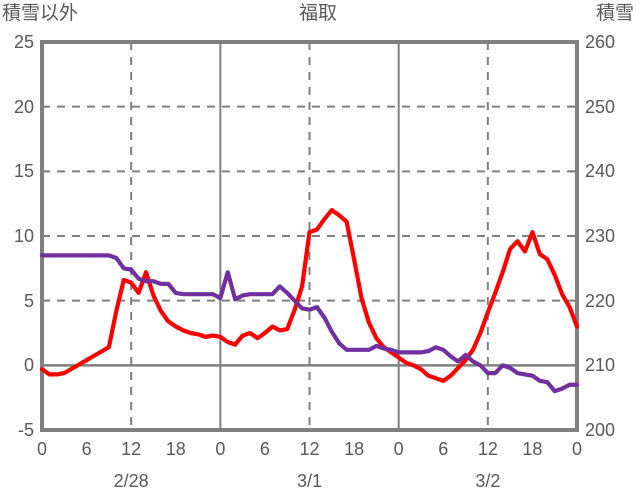 Image resolution: width=636 pixels, height=501 pixels. Describe the element at coordinates (23, 236) in the screenshot. I see `y-axis-left-tick-label: 10` at that location.